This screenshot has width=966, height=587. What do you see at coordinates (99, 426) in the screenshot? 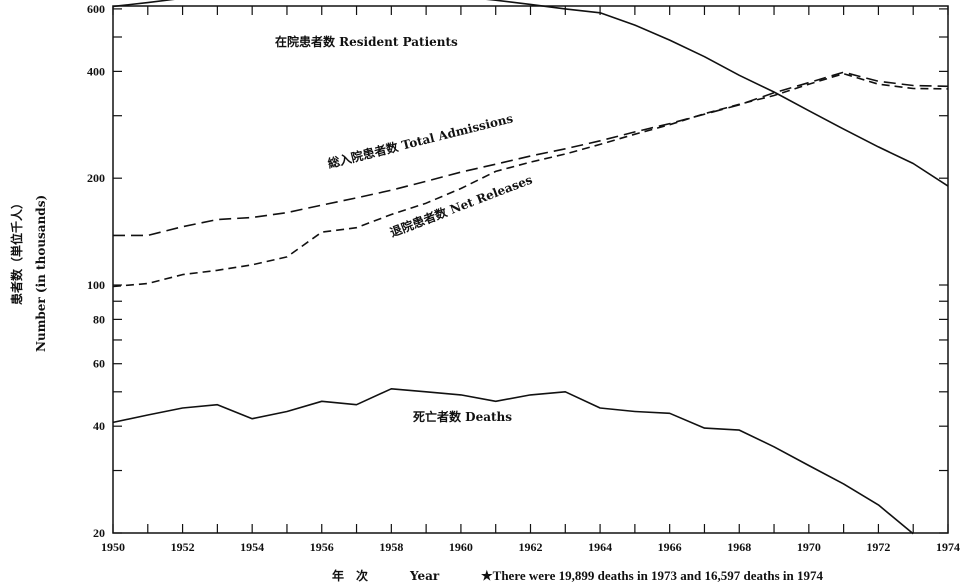
I see `y-tick-label: 40` at bounding box center [99, 426].